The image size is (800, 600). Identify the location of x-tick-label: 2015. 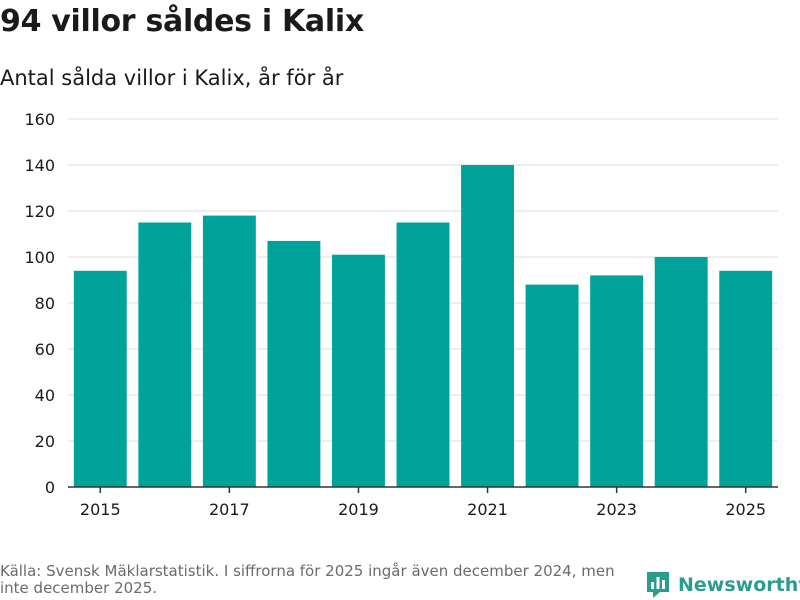
(100, 509).